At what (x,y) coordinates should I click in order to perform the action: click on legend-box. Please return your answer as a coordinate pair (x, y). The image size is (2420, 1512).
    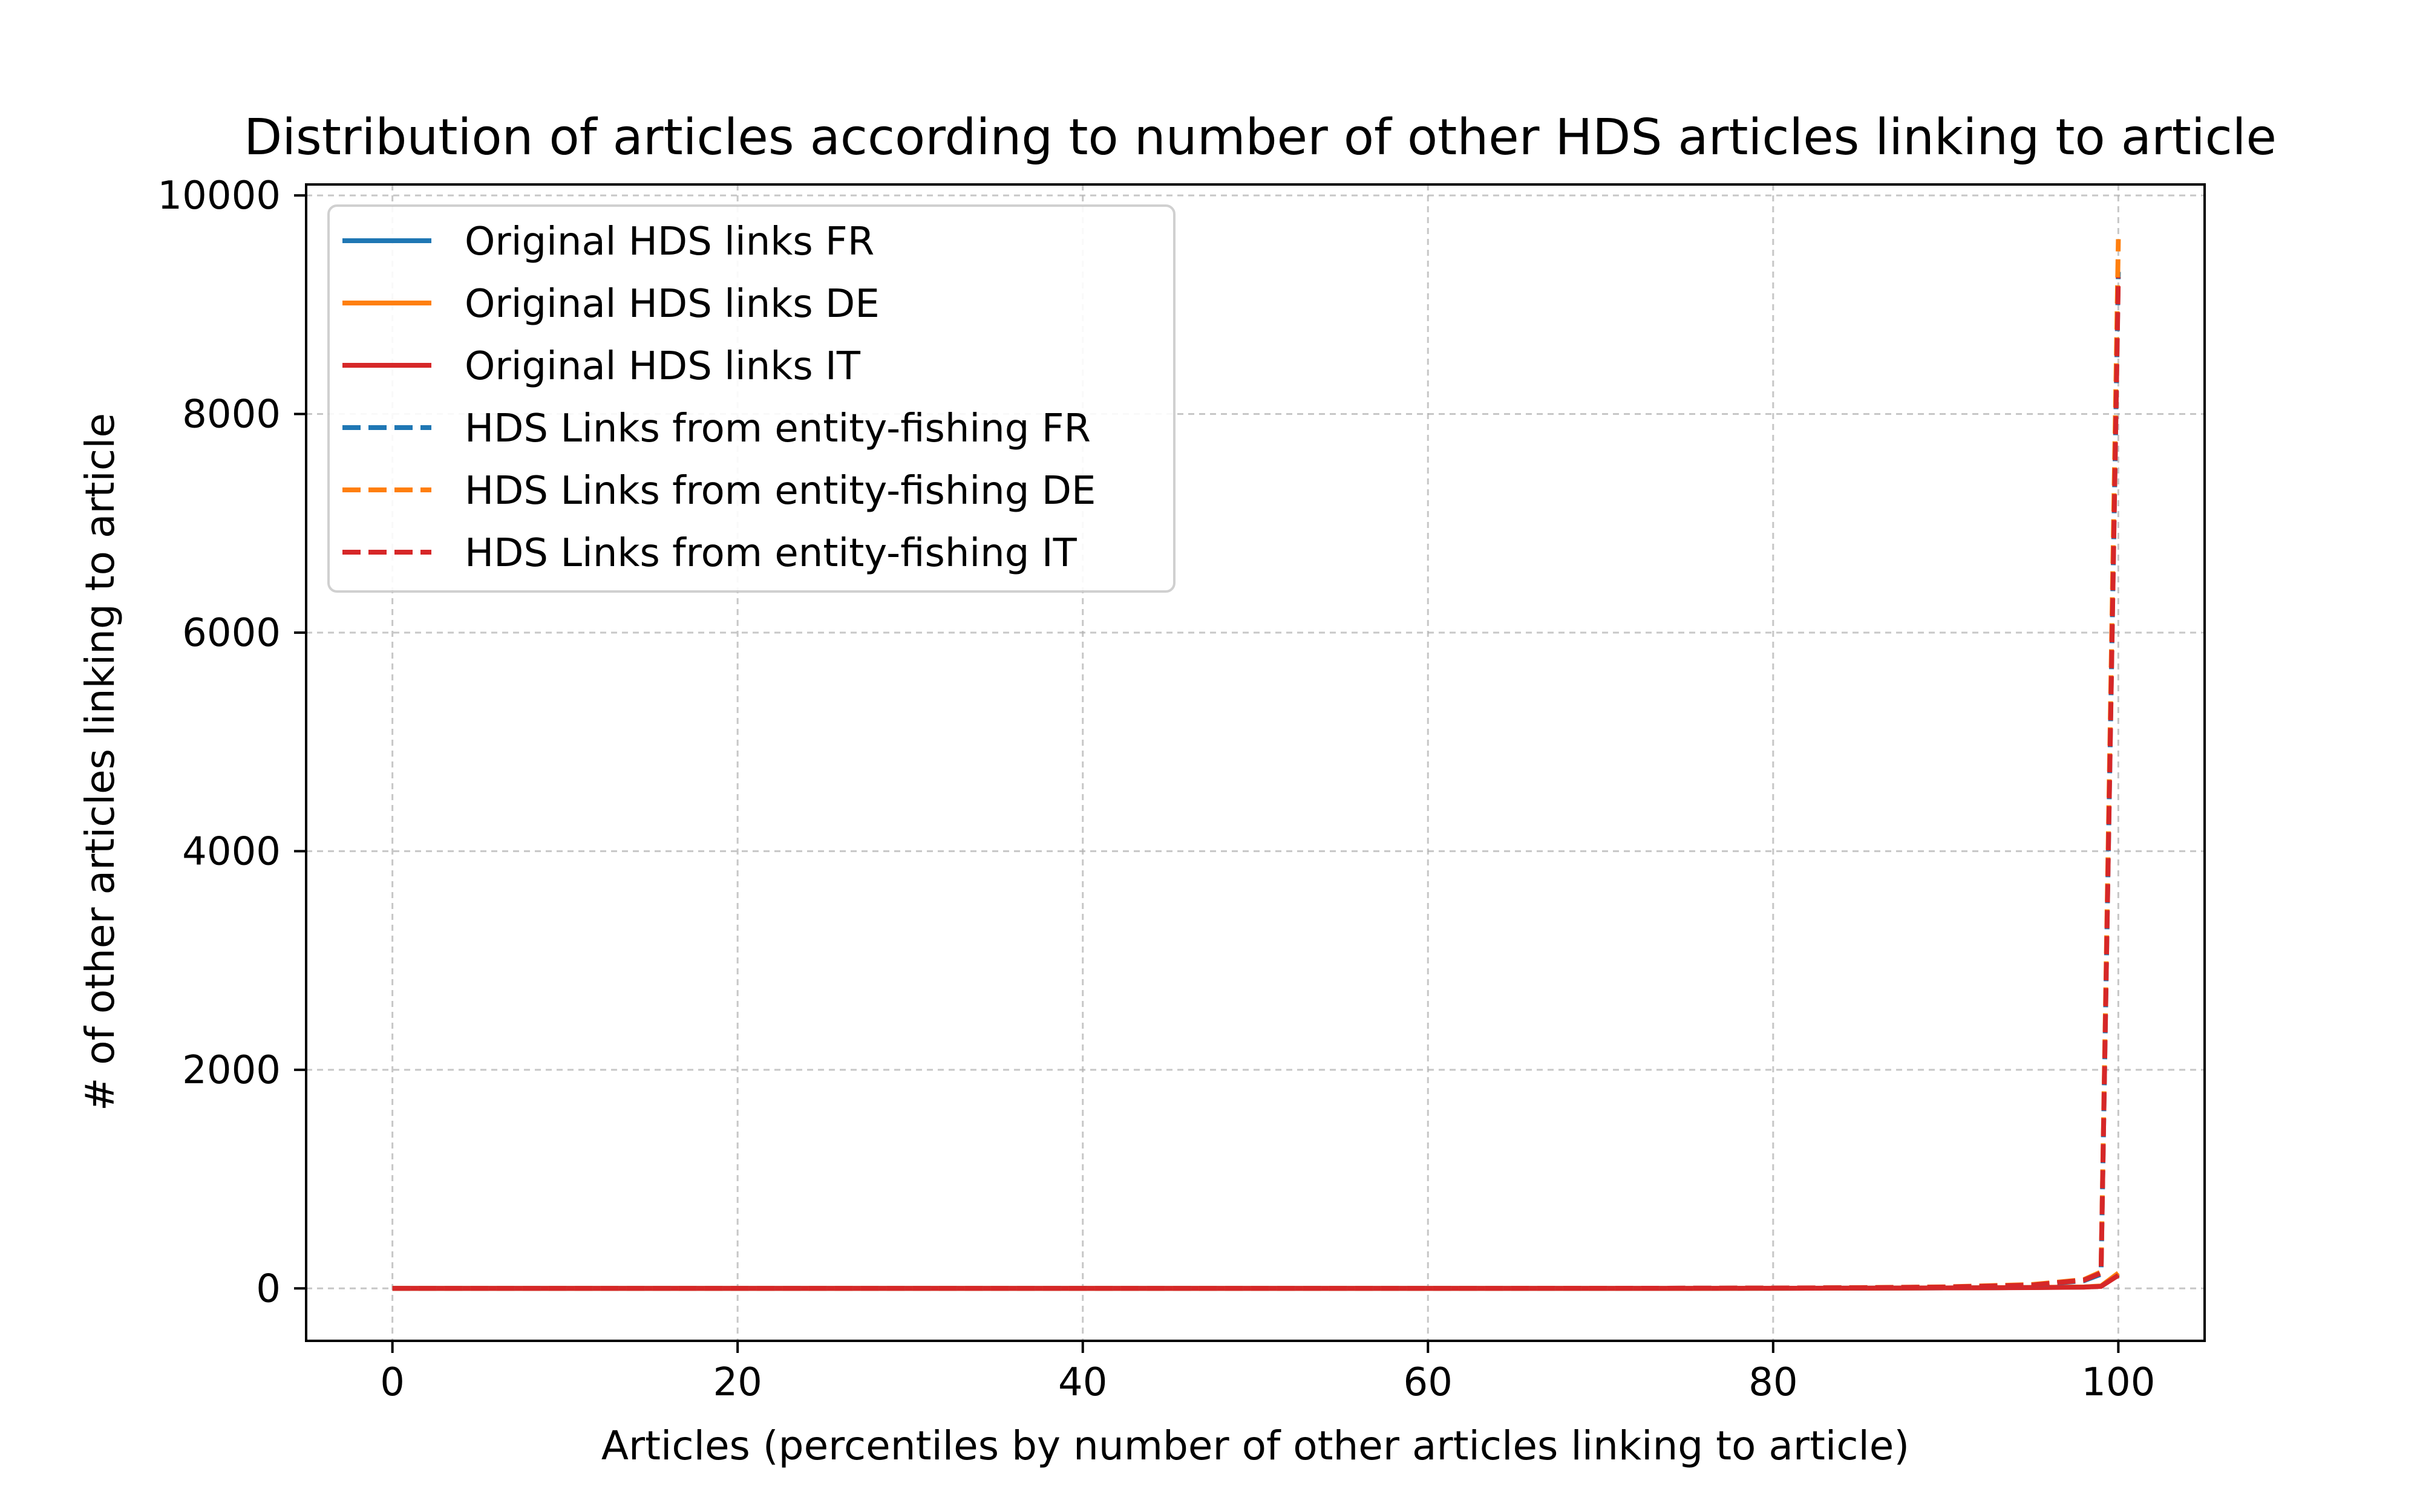
    Looking at the image, I should click on (751, 399).